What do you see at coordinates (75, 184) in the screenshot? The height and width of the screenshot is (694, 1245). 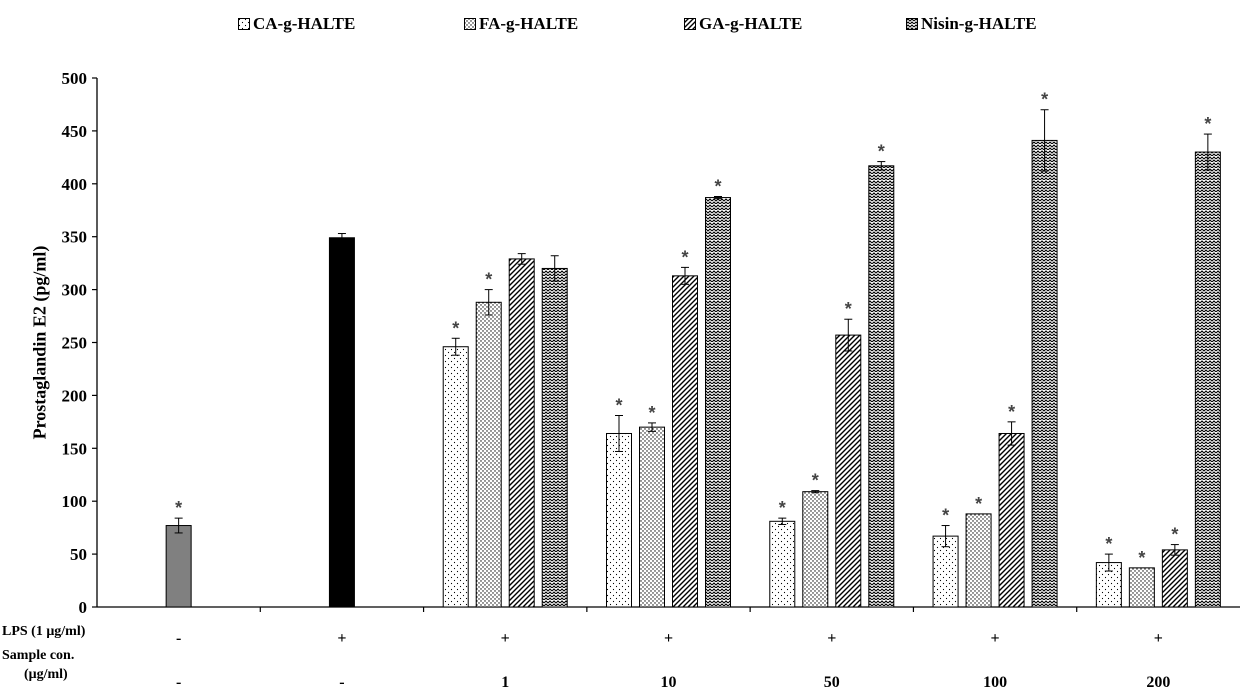 I see `y-tick-label: 400` at bounding box center [75, 184].